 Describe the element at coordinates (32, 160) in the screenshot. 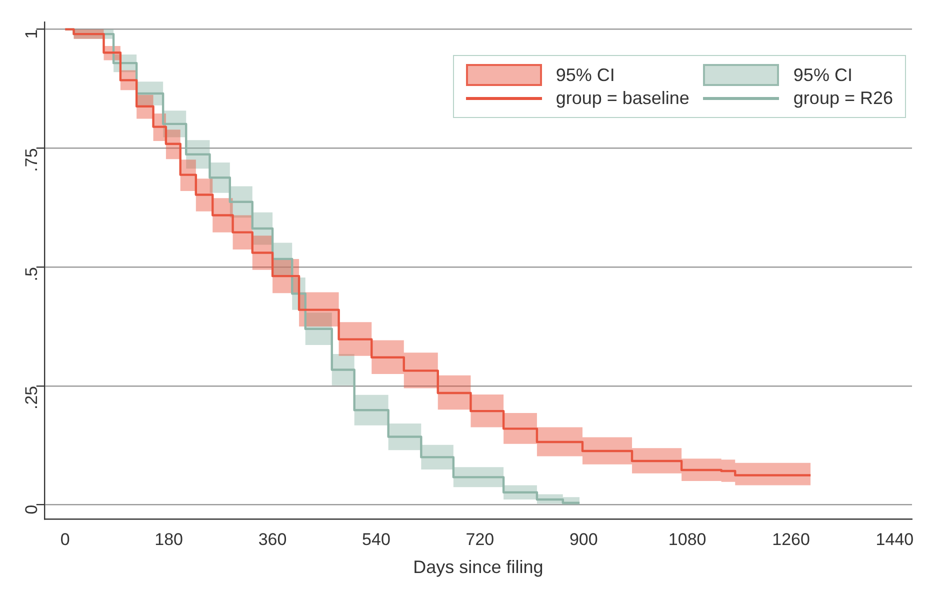

I see `y-tick-label: .75` at that location.